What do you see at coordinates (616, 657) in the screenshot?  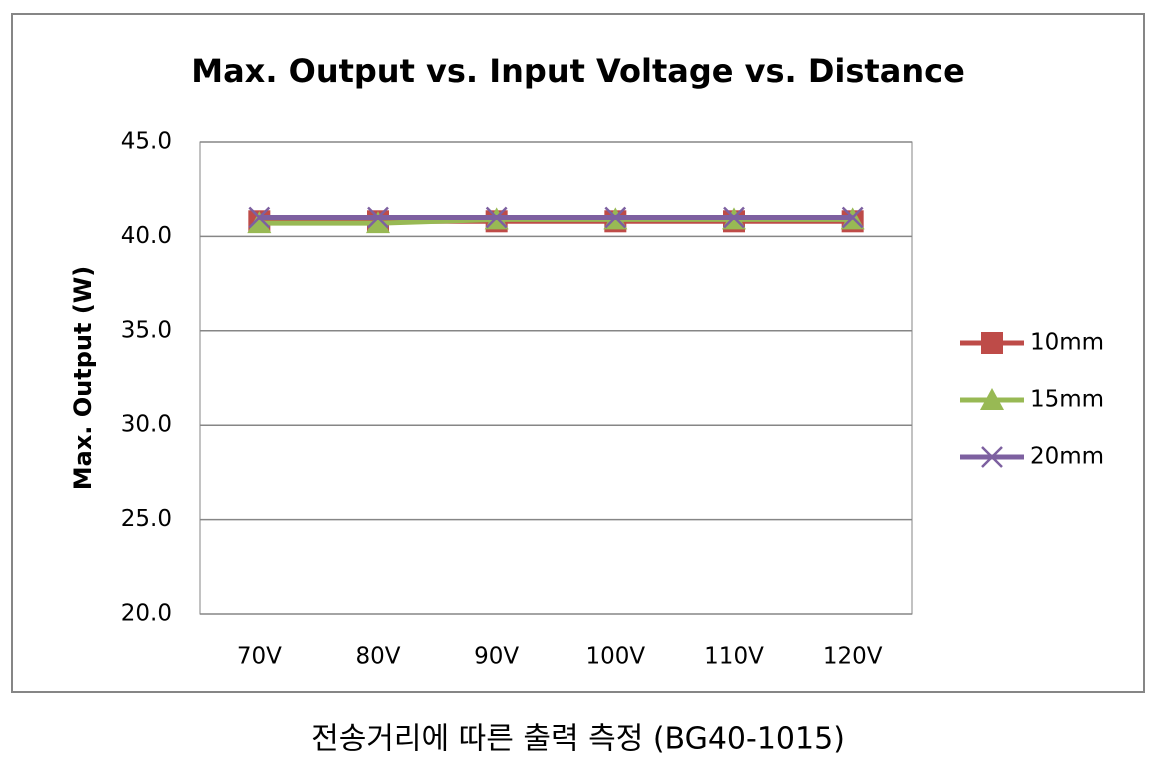 I see `x-tick-label: 100V` at bounding box center [616, 657].